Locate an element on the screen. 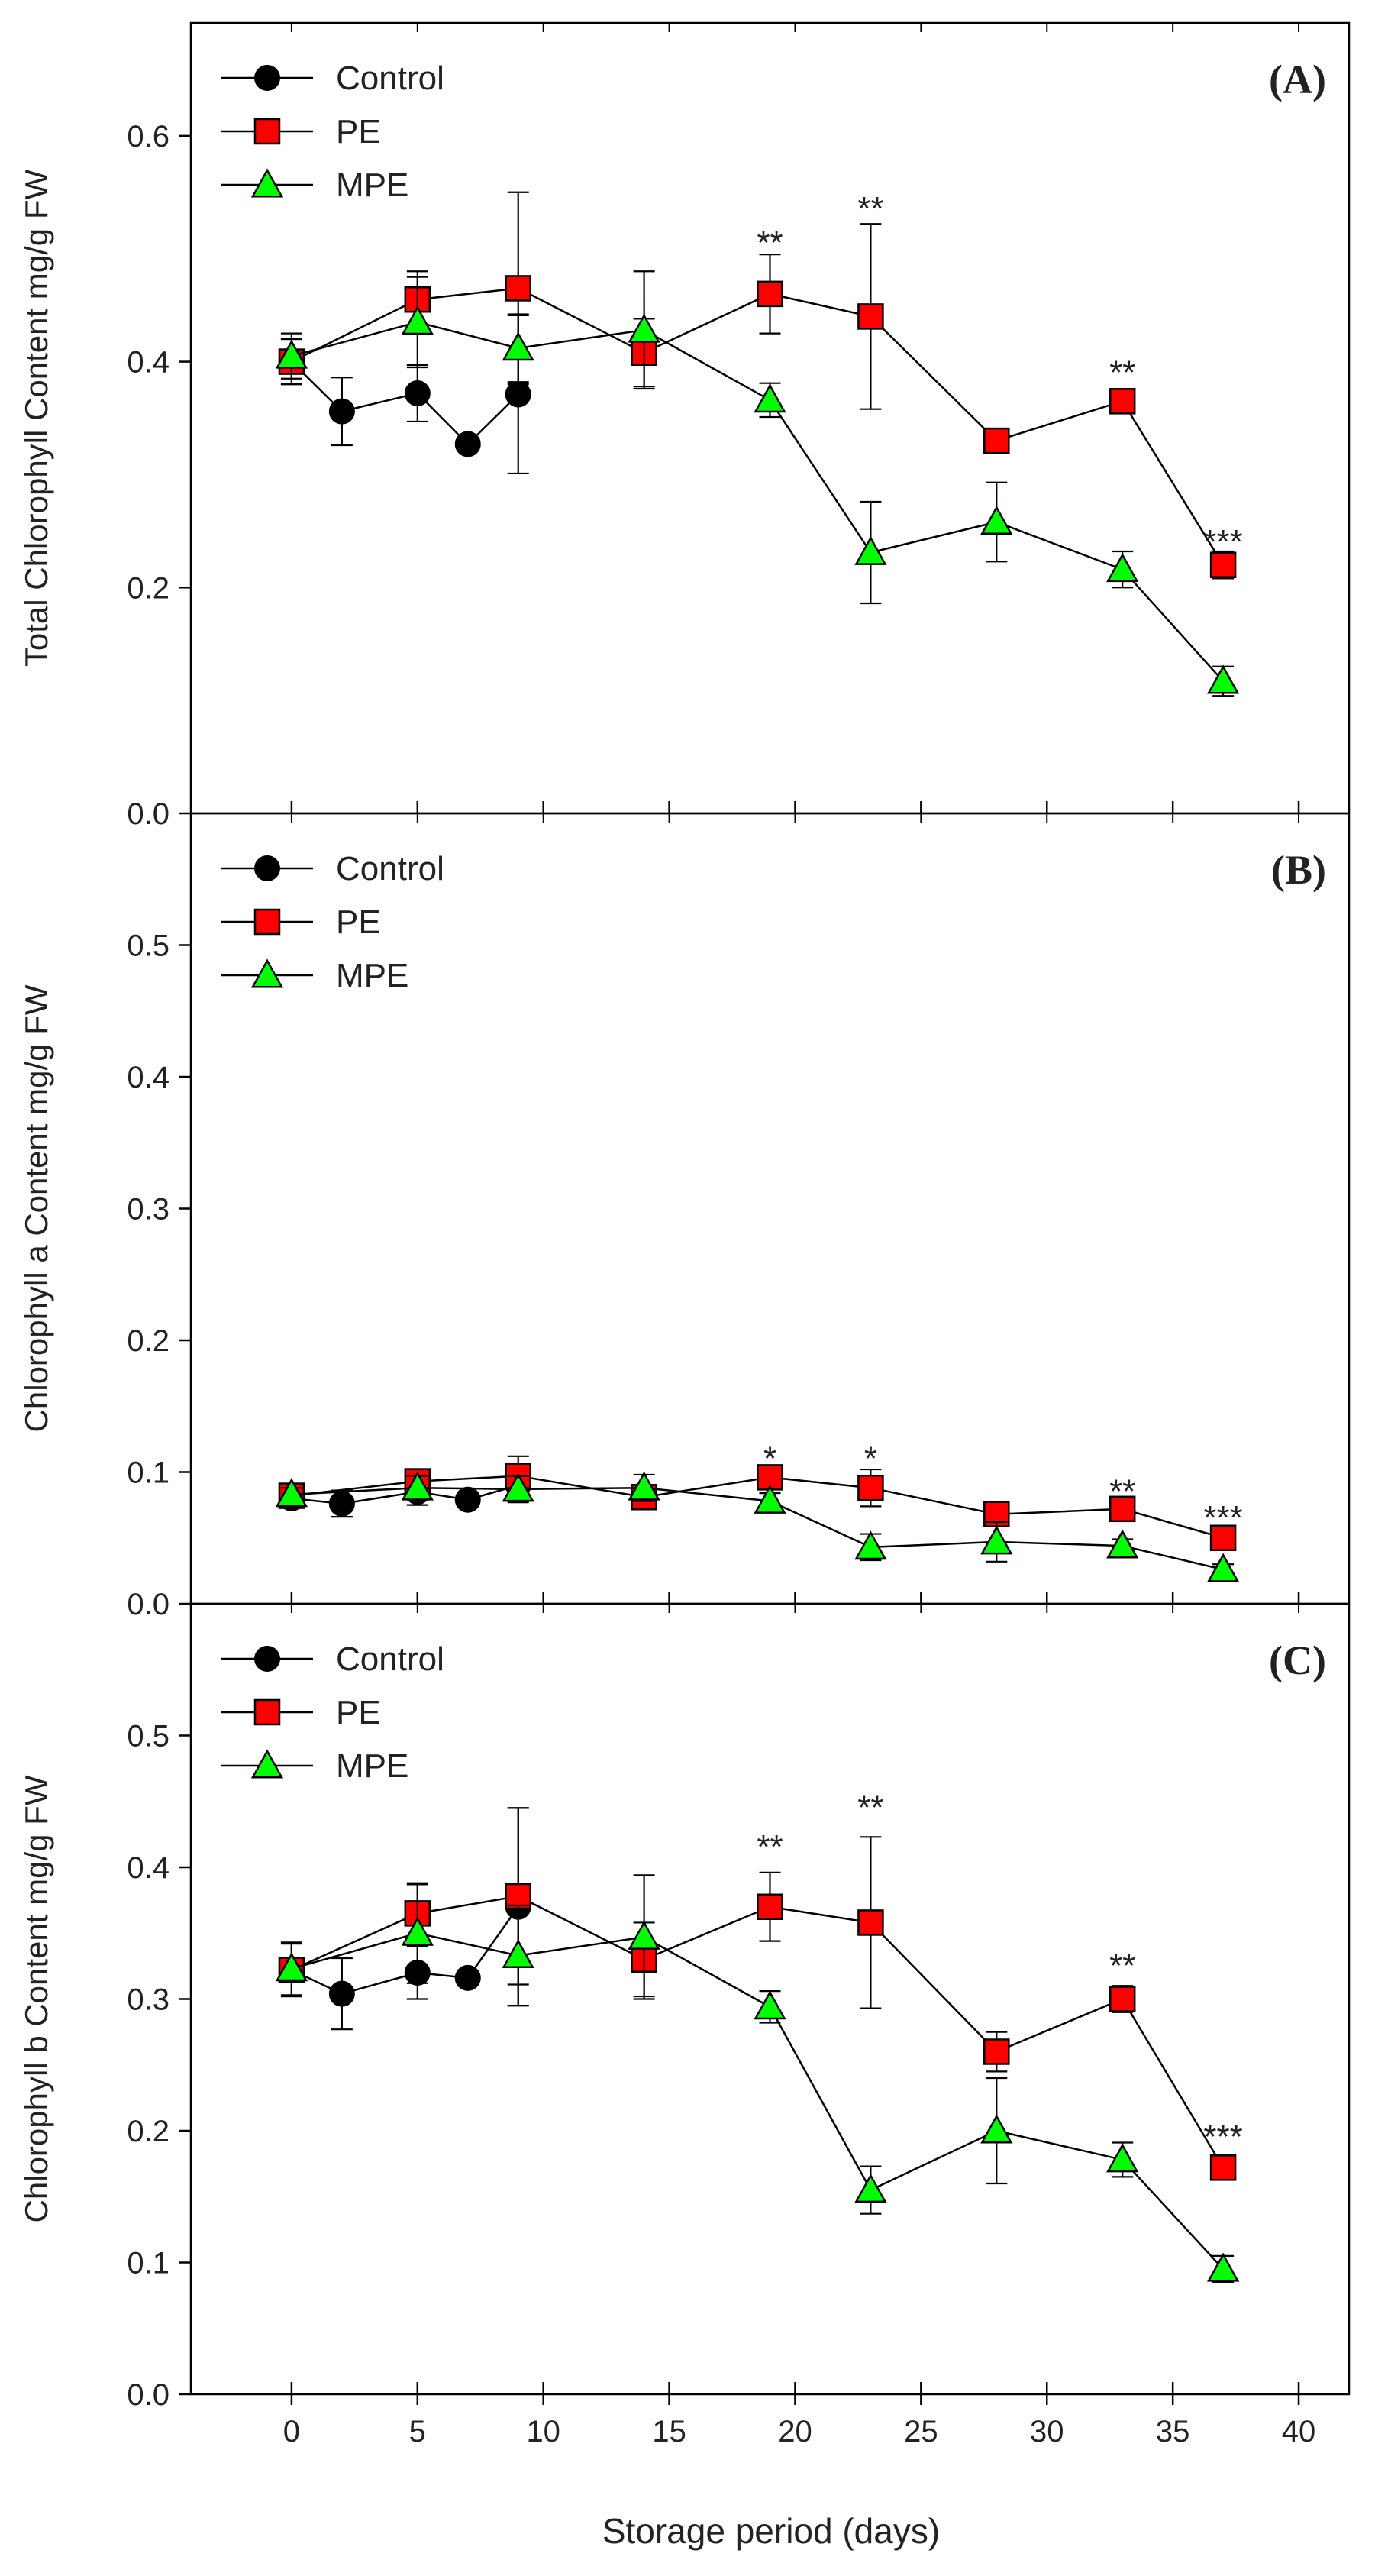 This screenshot has height=2576, width=1375. panel-label: (C) is located at coordinates (1297, 1660).